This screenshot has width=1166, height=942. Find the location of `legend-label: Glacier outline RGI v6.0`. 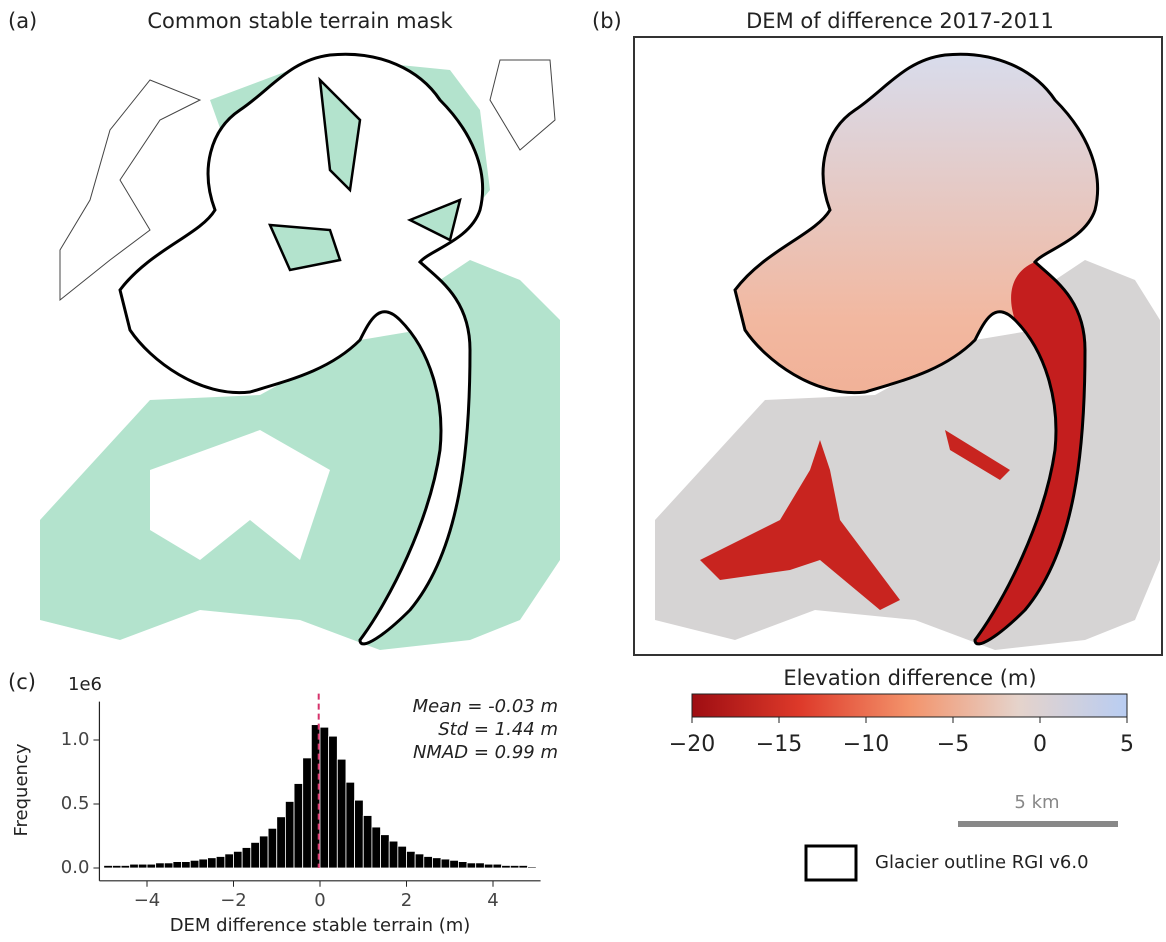

legend-label: Glacier outline RGI v6.0 is located at coordinates (982, 862).